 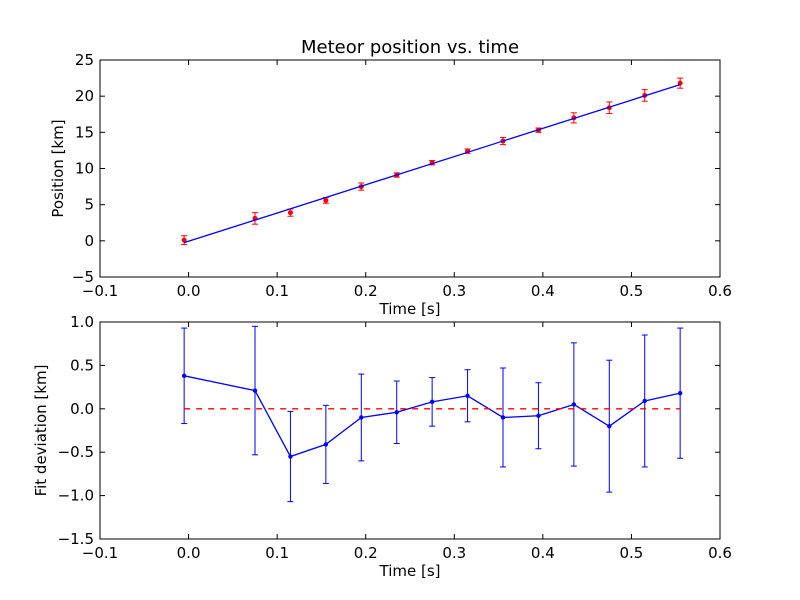 I want to click on position-plot-xlabel: Time [s], so click(x=410, y=309).